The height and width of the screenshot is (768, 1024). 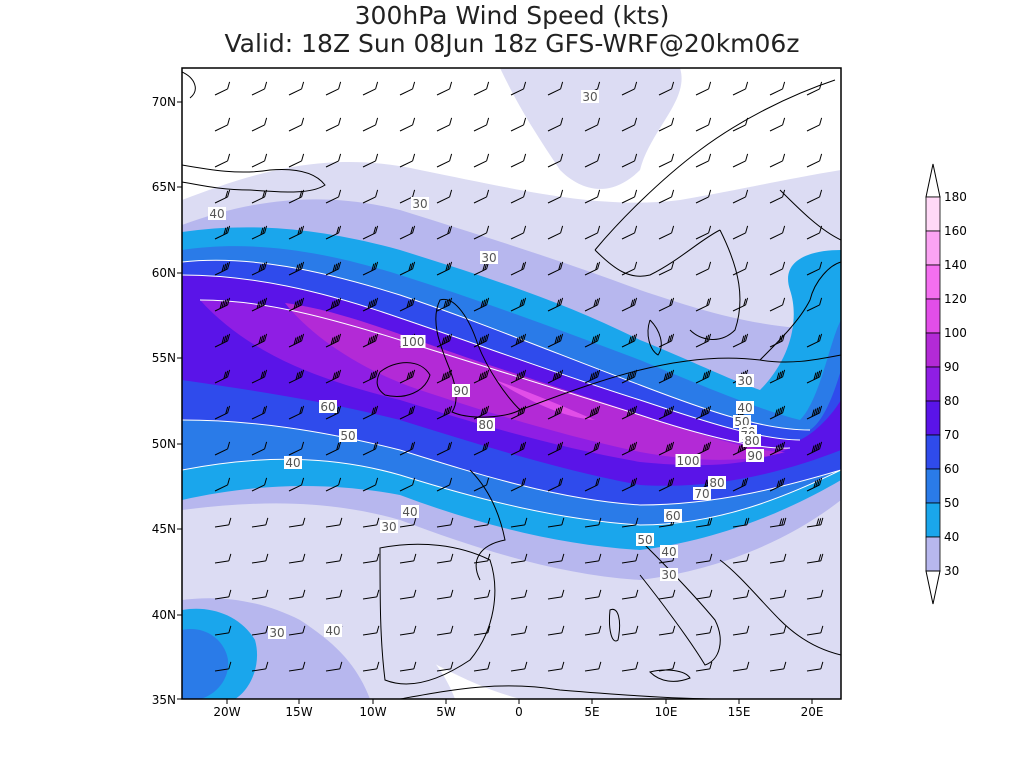 I want to click on contour-label: 100, so click(x=688, y=461).